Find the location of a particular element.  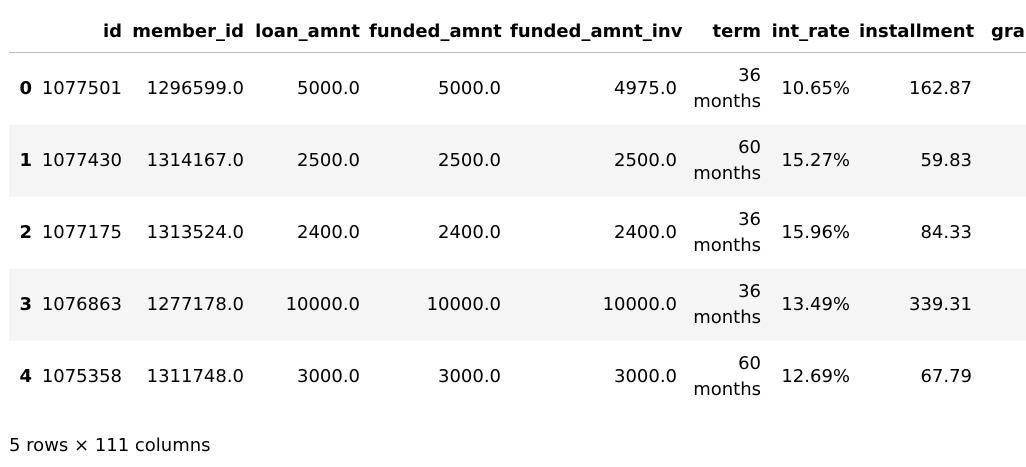

column-header-grade-clipped: gra is located at coordinates (1003, 31).